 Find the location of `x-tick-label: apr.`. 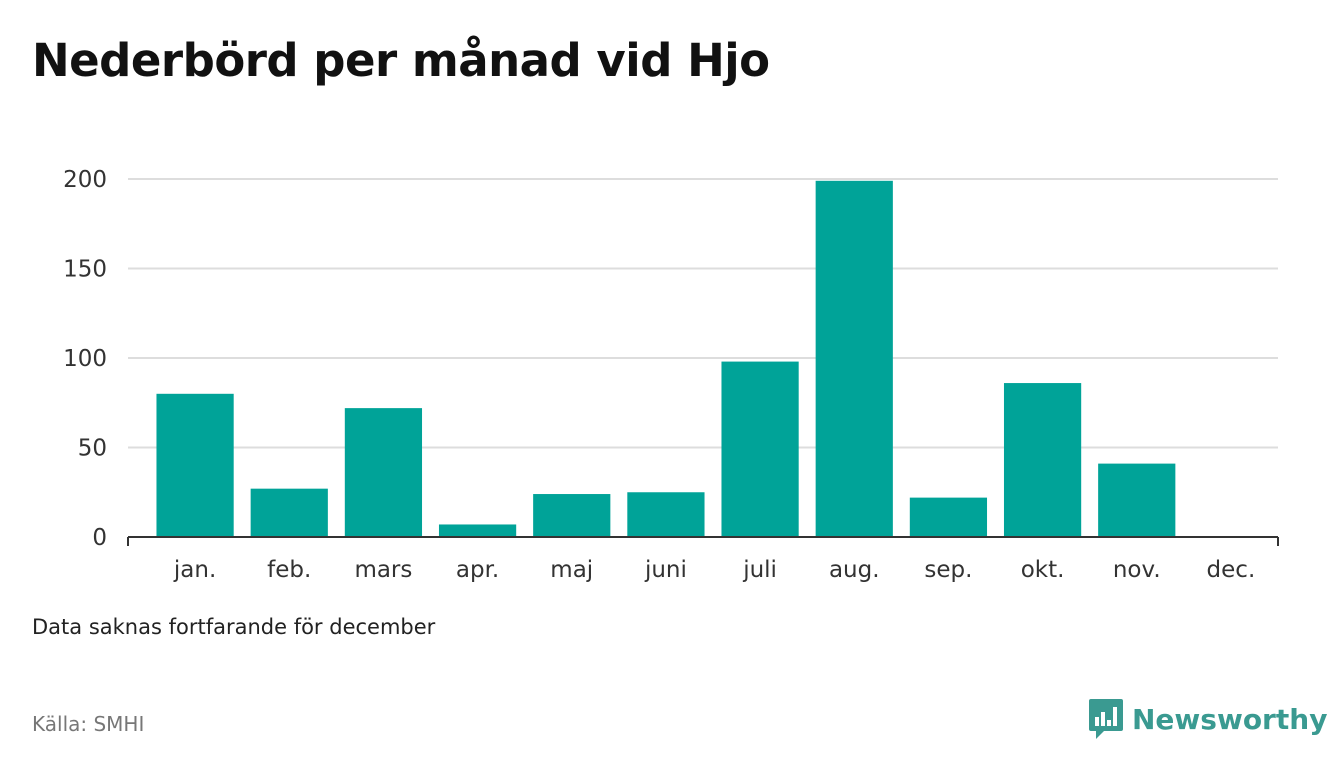

x-tick-label: apr. is located at coordinates (477, 570).